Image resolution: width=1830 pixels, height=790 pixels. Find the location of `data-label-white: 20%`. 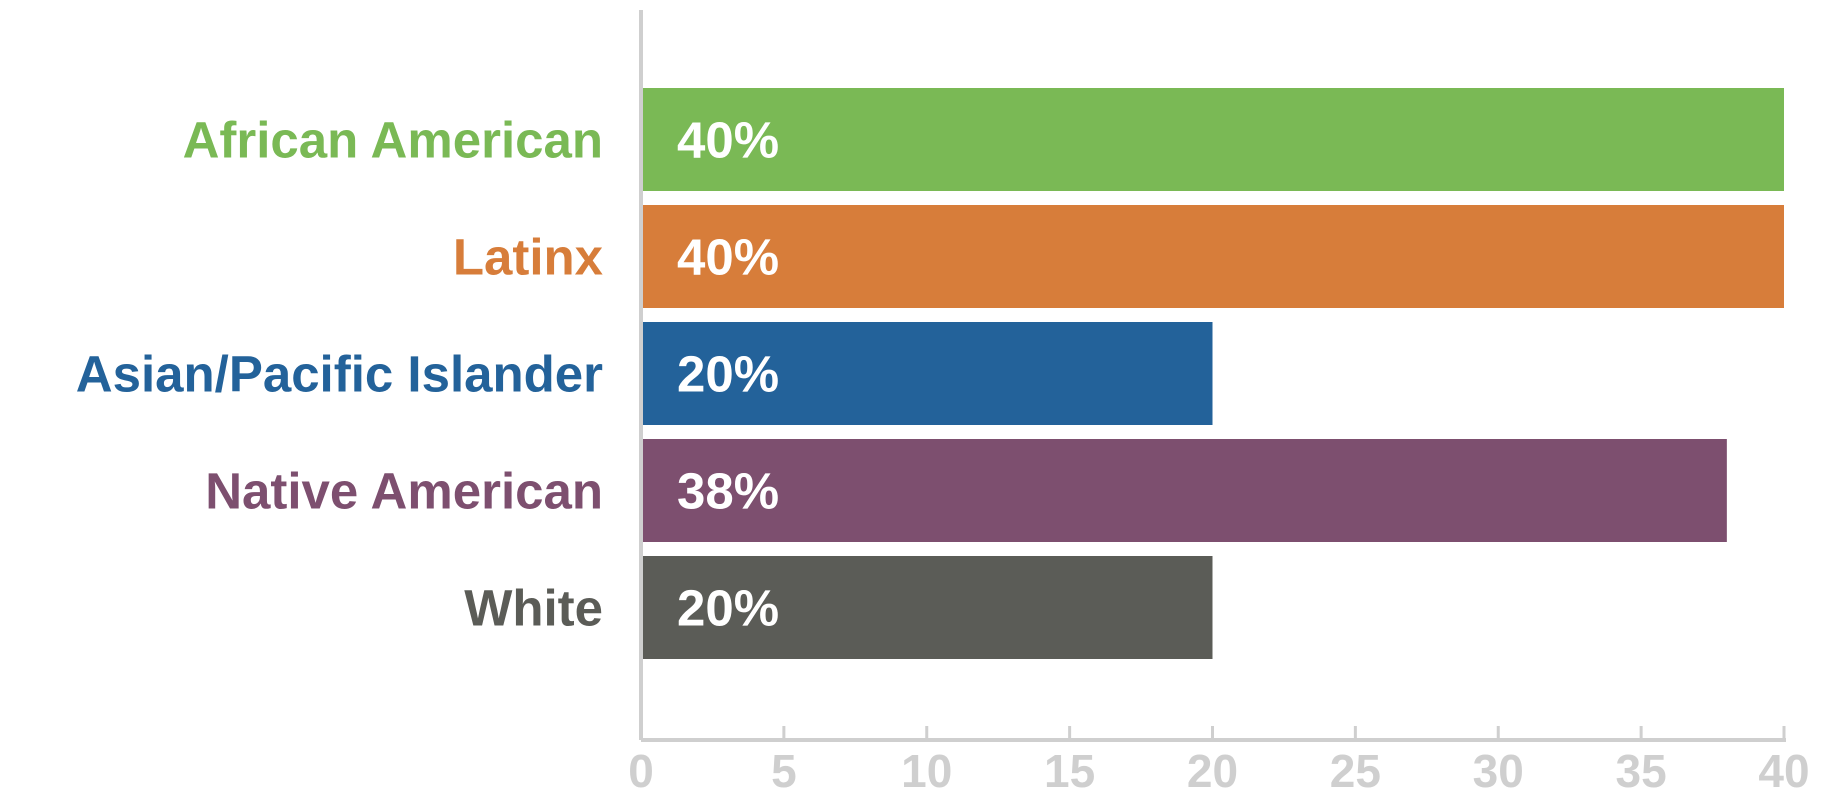

data-label-white: 20% is located at coordinates (728, 608).